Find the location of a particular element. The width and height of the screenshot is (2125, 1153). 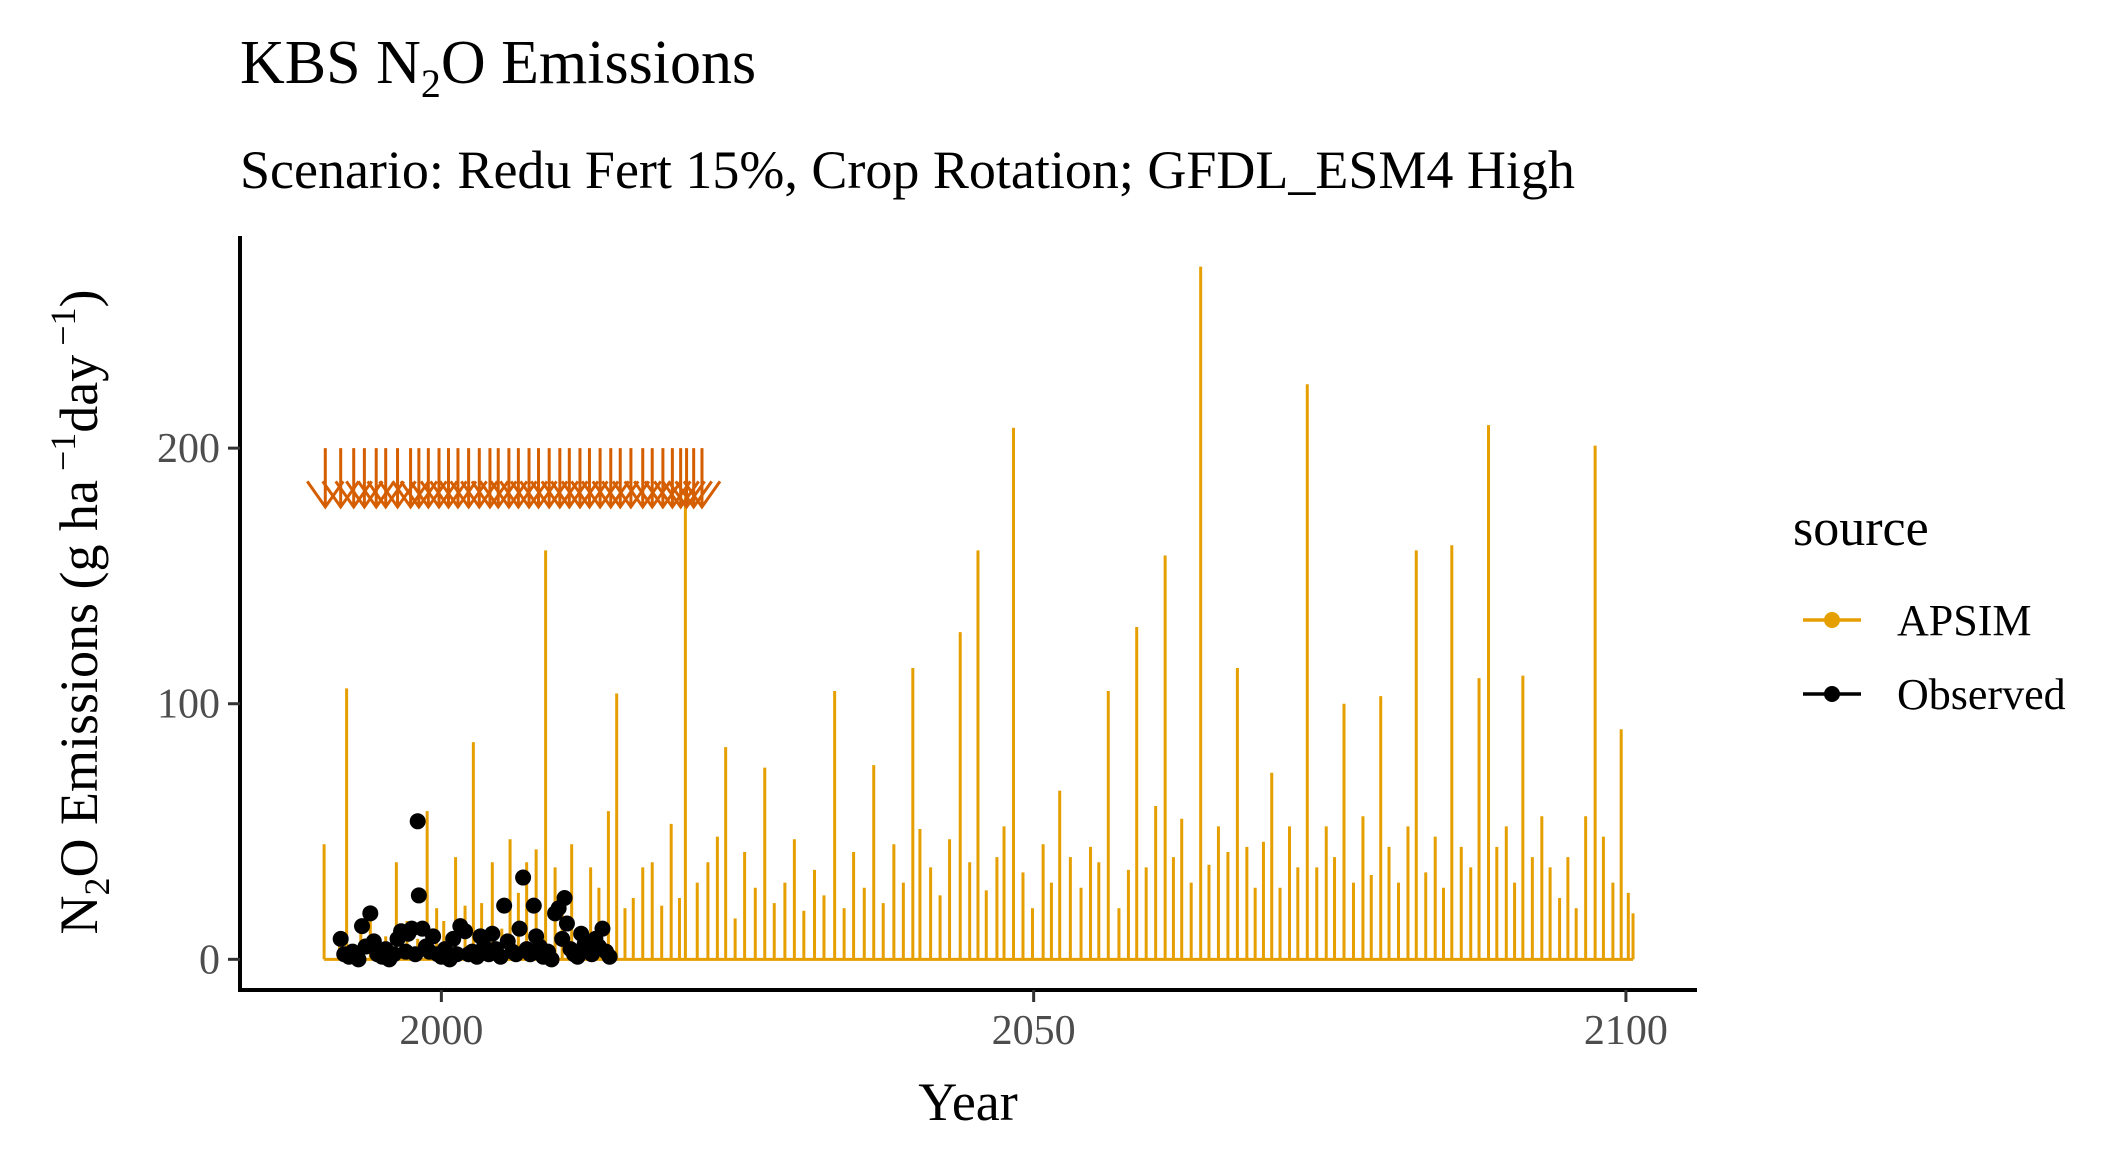

x-axis-title: Year is located at coordinates (968, 1102).